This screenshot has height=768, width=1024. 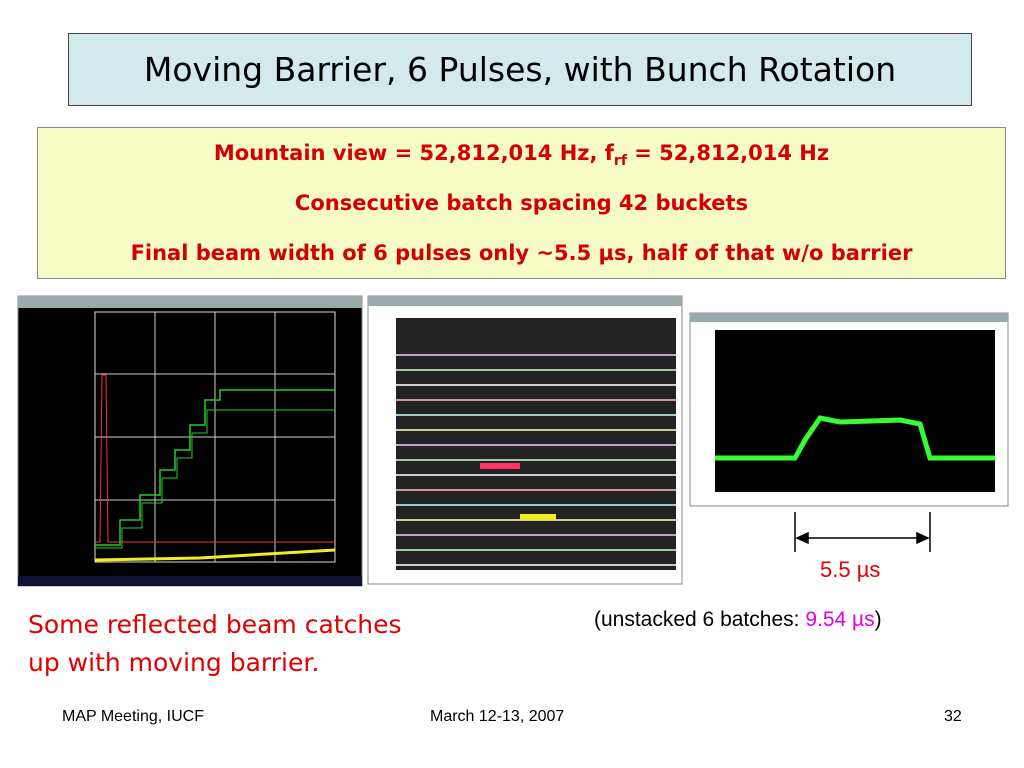 What do you see at coordinates (413, 153) in the screenshot?
I see `info-text: Mountain view = 52,812,014 Hz, f` at bounding box center [413, 153].